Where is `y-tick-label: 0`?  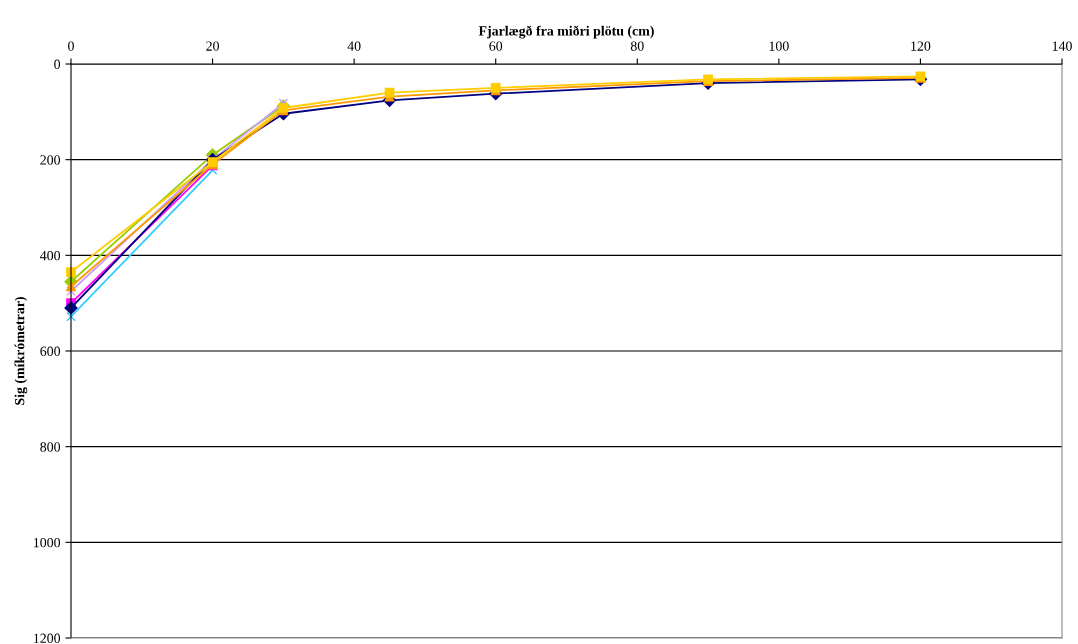 y-tick-label: 0 is located at coordinates (57, 64).